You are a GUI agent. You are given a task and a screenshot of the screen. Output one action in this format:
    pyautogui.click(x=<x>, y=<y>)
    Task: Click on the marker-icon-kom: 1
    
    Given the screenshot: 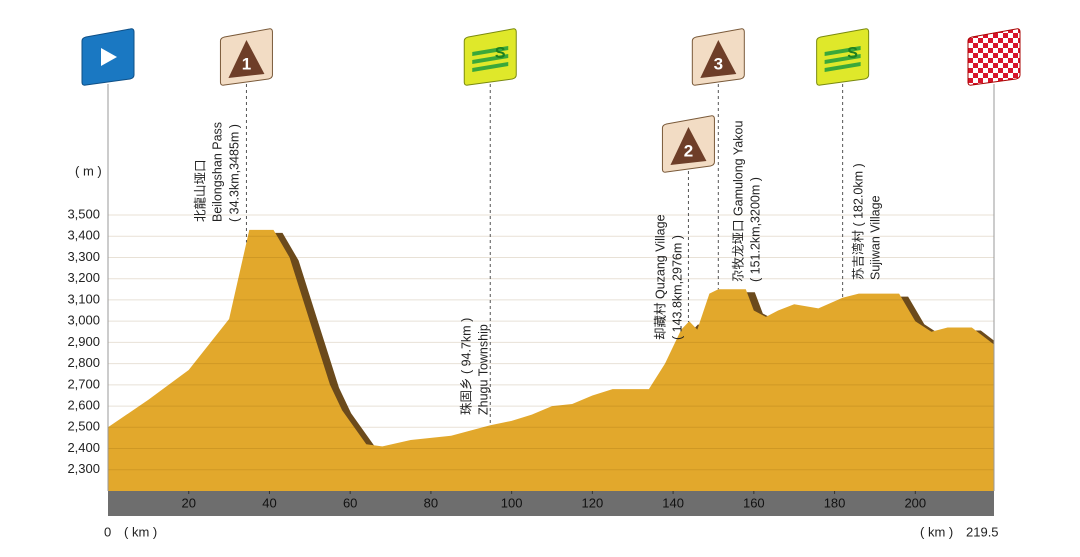 What is the action you would take?
    pyautogui.click(x=246, y=57)
    